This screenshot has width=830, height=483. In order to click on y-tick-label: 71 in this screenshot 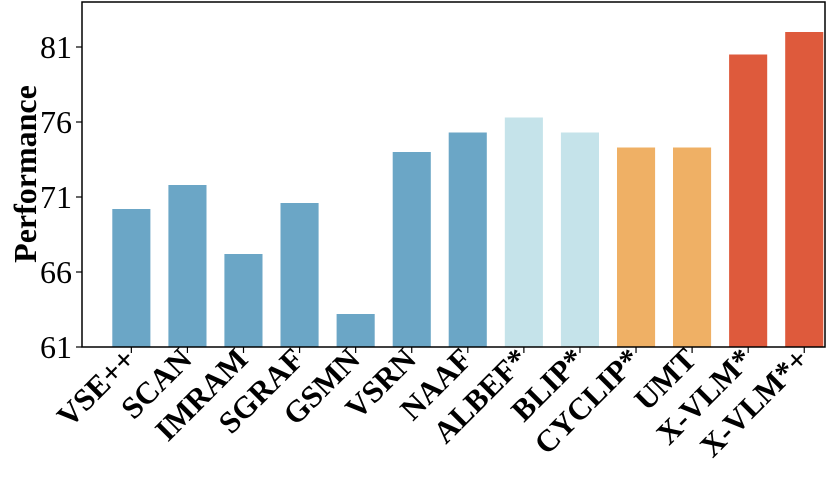, I will do `click(56, 197)`.